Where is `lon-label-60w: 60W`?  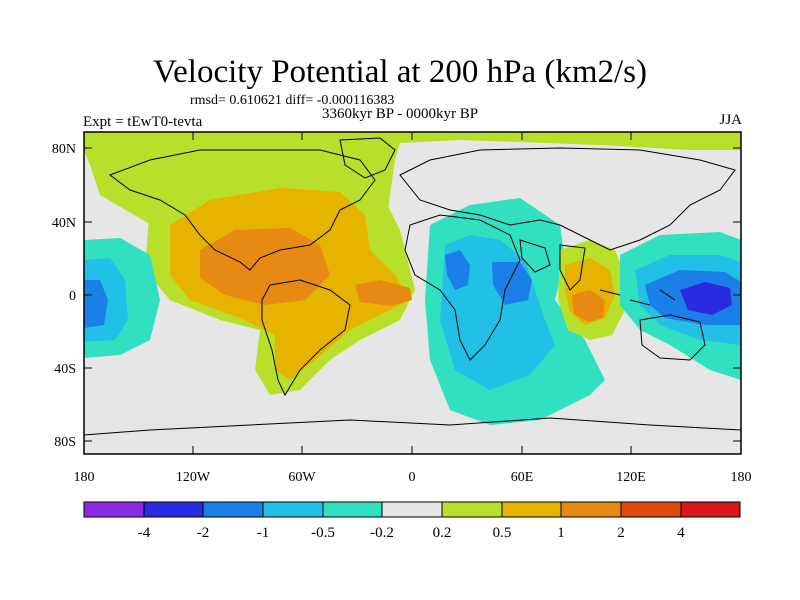 lon-label-60w: 60W is located at coordinates (302, 477).